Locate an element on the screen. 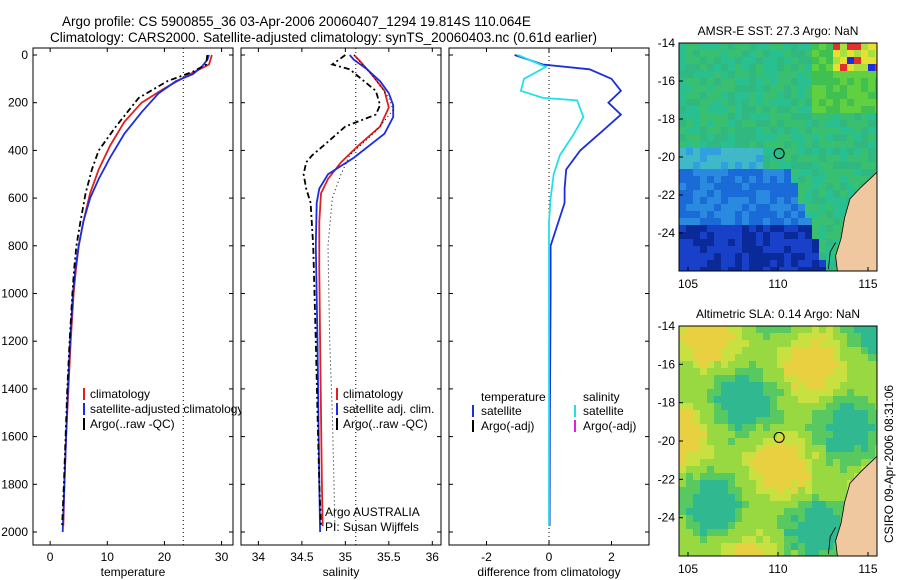  land-mass is located at coordinates (856, 221).